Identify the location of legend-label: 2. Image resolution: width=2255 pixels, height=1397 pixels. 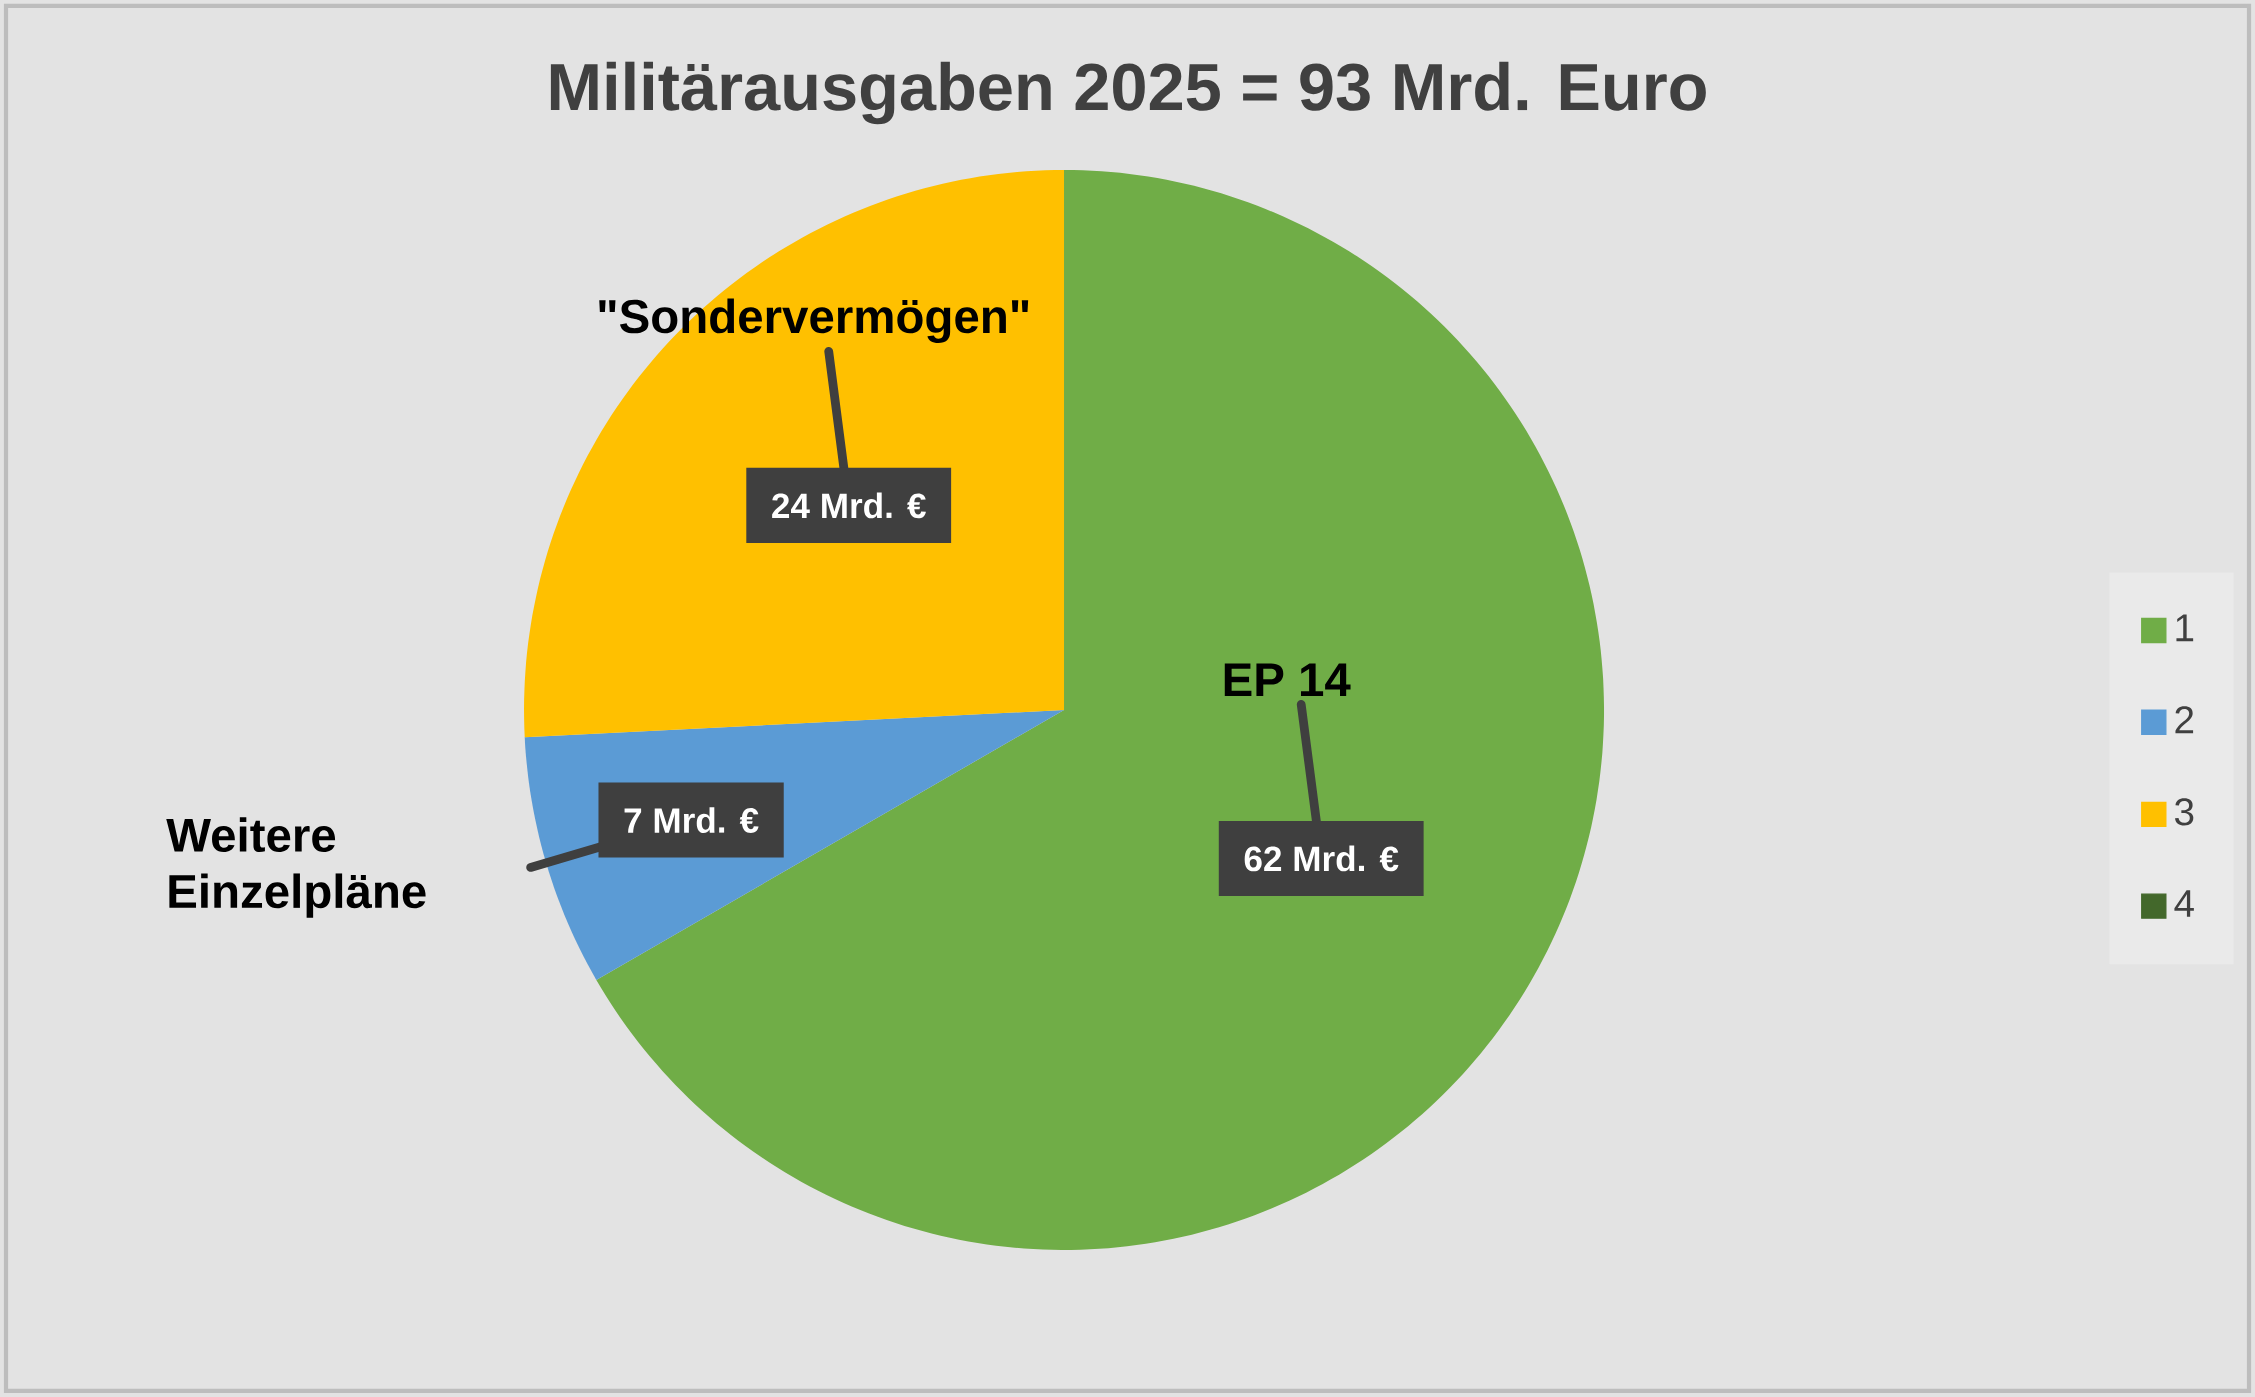
(2184, 720).